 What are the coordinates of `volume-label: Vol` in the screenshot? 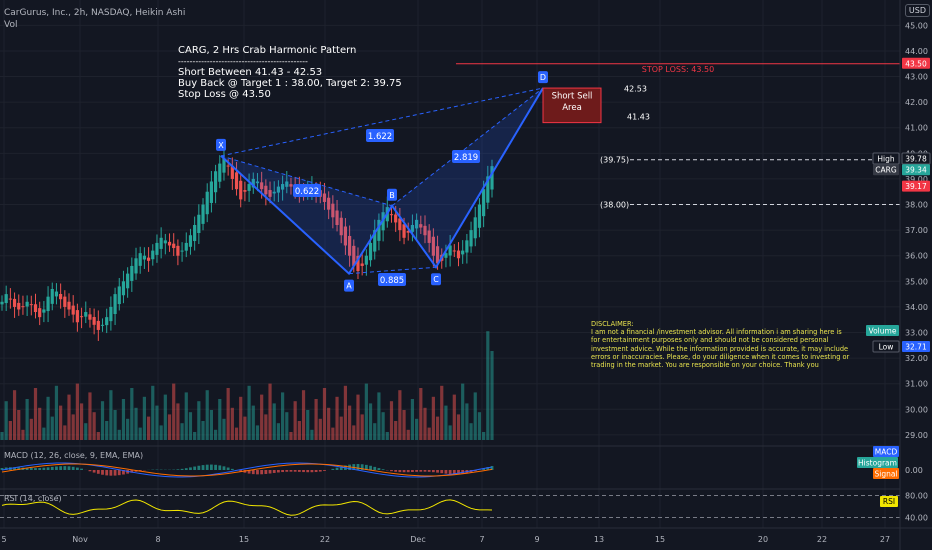 It's located at (11, 25).